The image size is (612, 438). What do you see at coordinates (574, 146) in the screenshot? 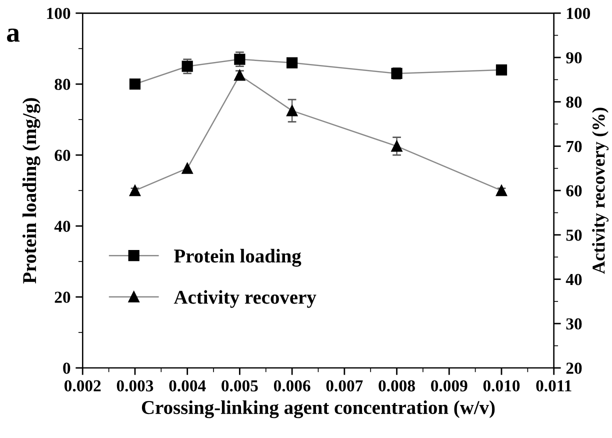
I see `y2-tick-label: 70` at bounding box center [574, 146].